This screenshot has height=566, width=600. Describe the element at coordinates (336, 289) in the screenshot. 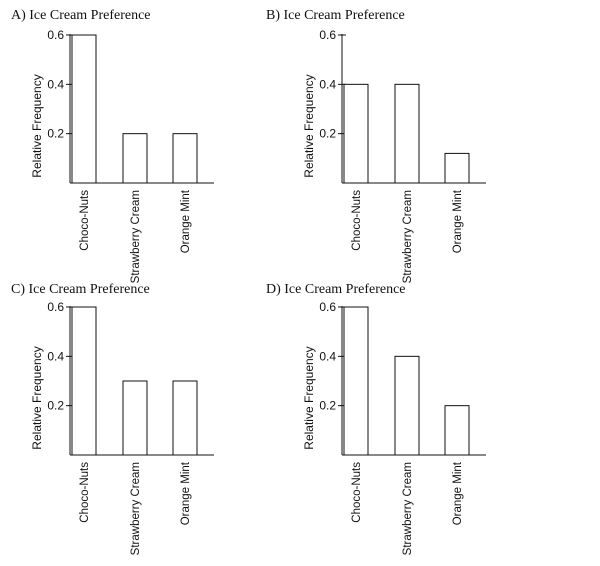

I see `chart-title-d: D) Ice Cream Preference` at that location.